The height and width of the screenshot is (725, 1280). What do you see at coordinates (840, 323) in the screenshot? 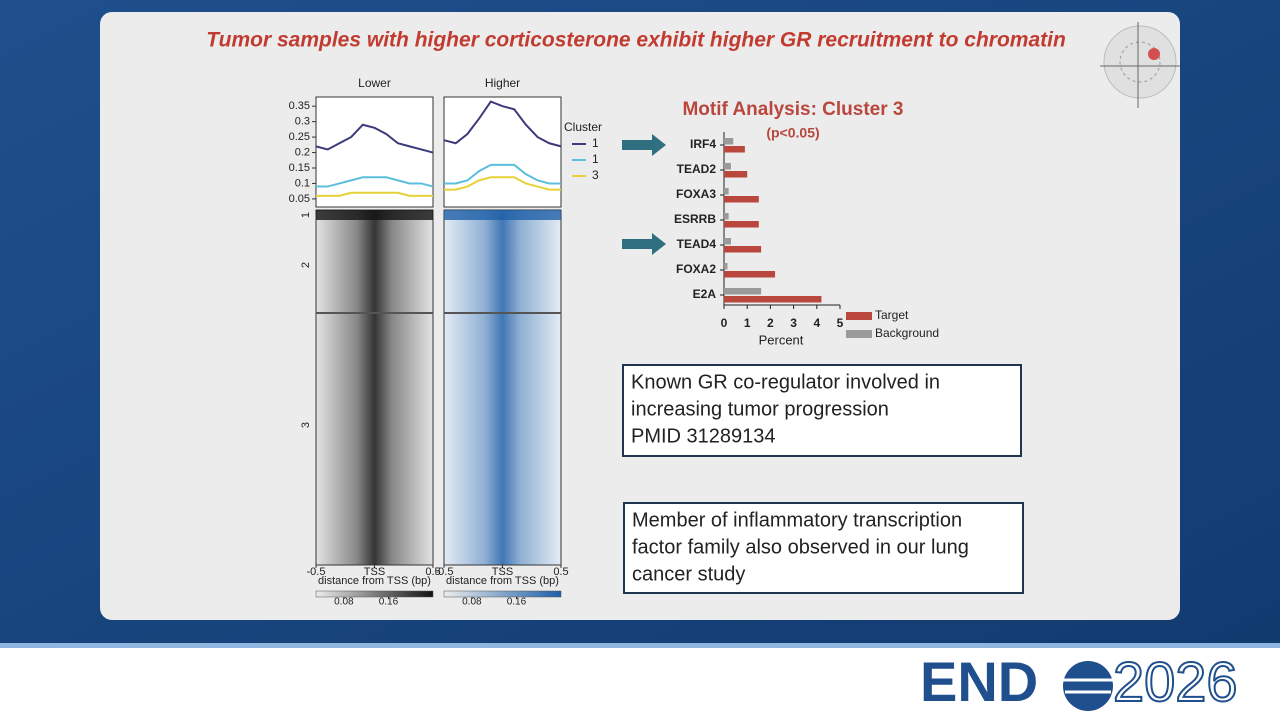
I see `x-tick-label: 5` at bounding box center [840, 323].